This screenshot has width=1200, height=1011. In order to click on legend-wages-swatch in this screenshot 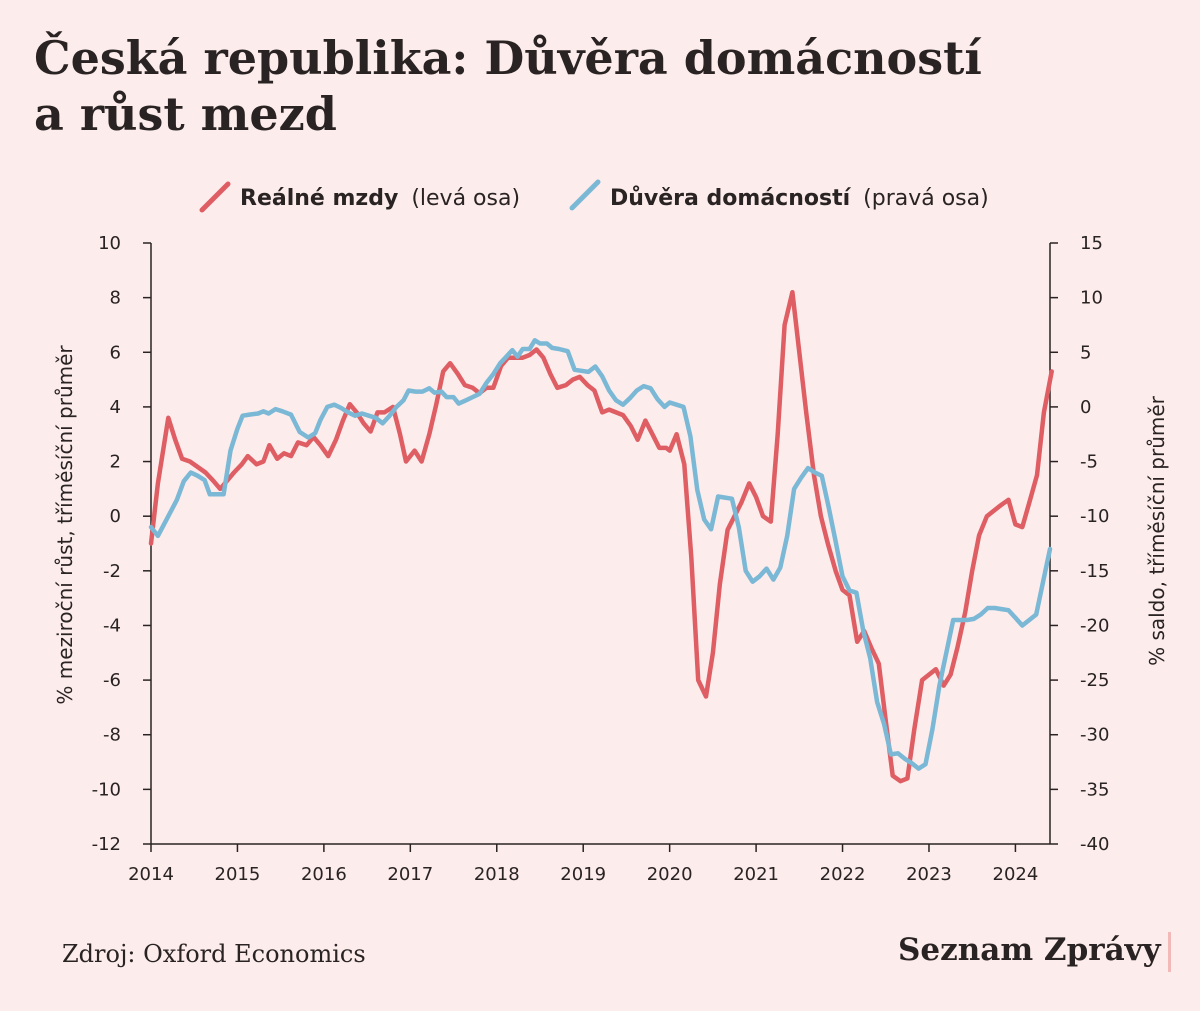, I will do `click(215, 197)`.